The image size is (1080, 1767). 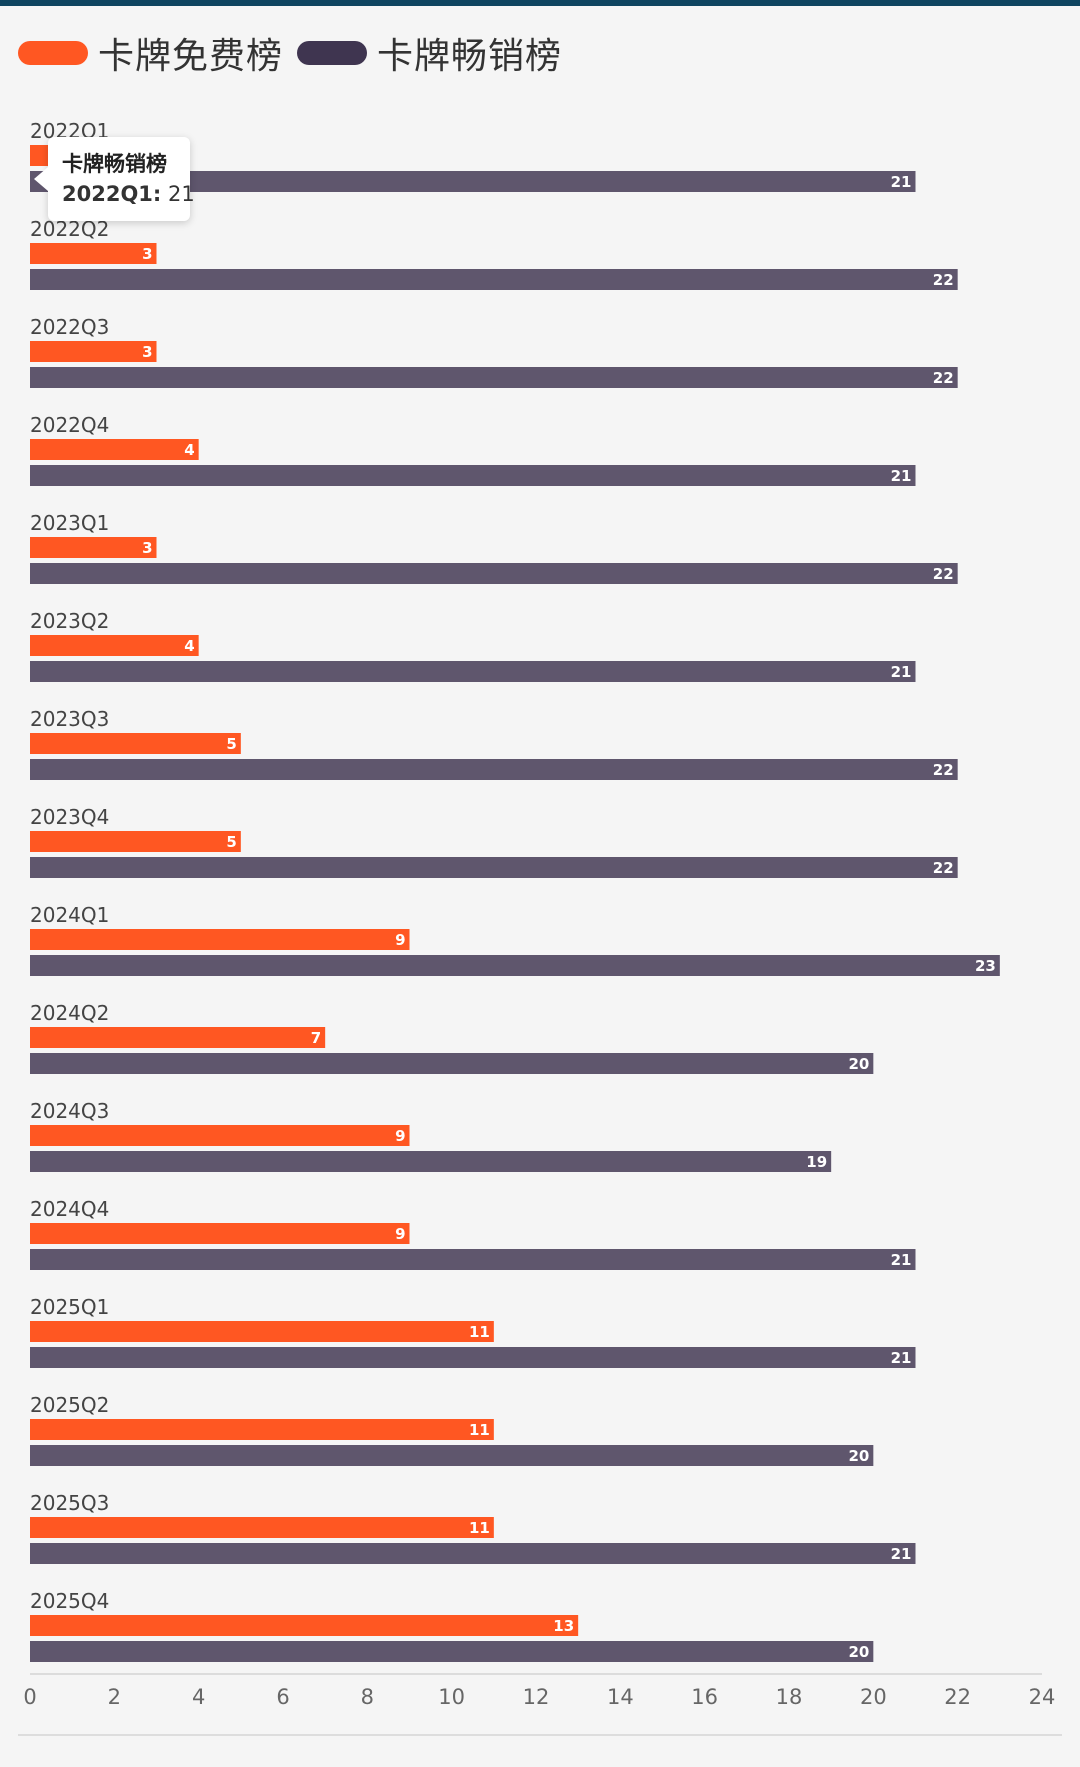 I want to click on tooltip-value: 21, so click(x=181, y=194).